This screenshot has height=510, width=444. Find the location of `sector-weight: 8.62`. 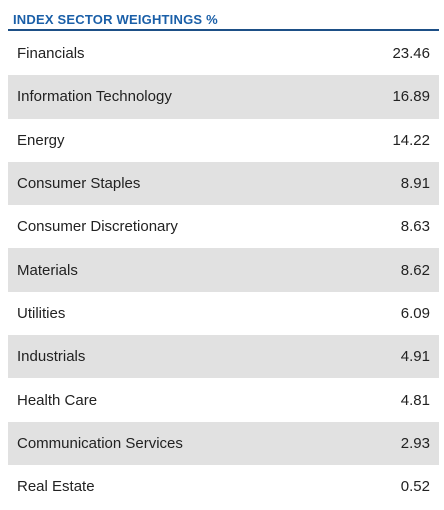

sector-weight: 8.62 is located at coordinates (415, 270).